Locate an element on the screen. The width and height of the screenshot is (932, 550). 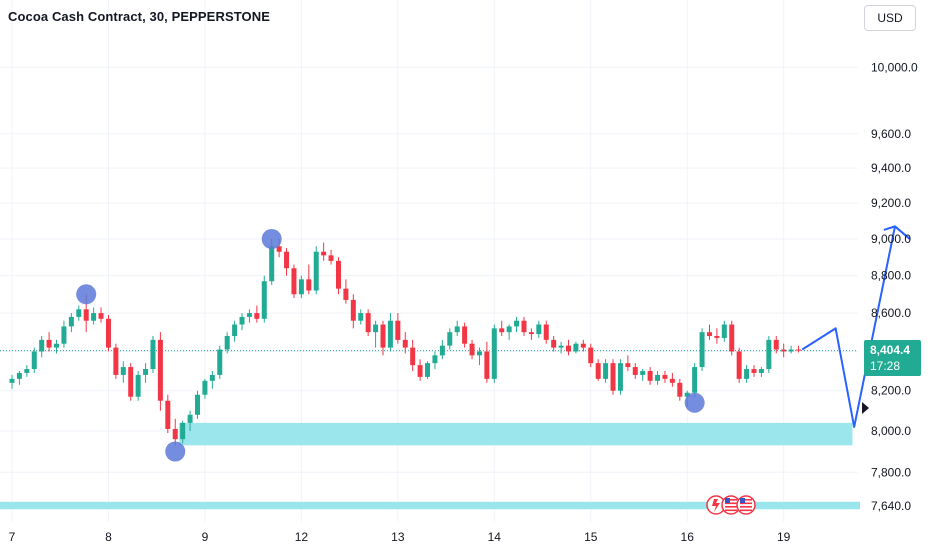
price-tick-label: 9,000.0 is located at coordinates (891, 239).